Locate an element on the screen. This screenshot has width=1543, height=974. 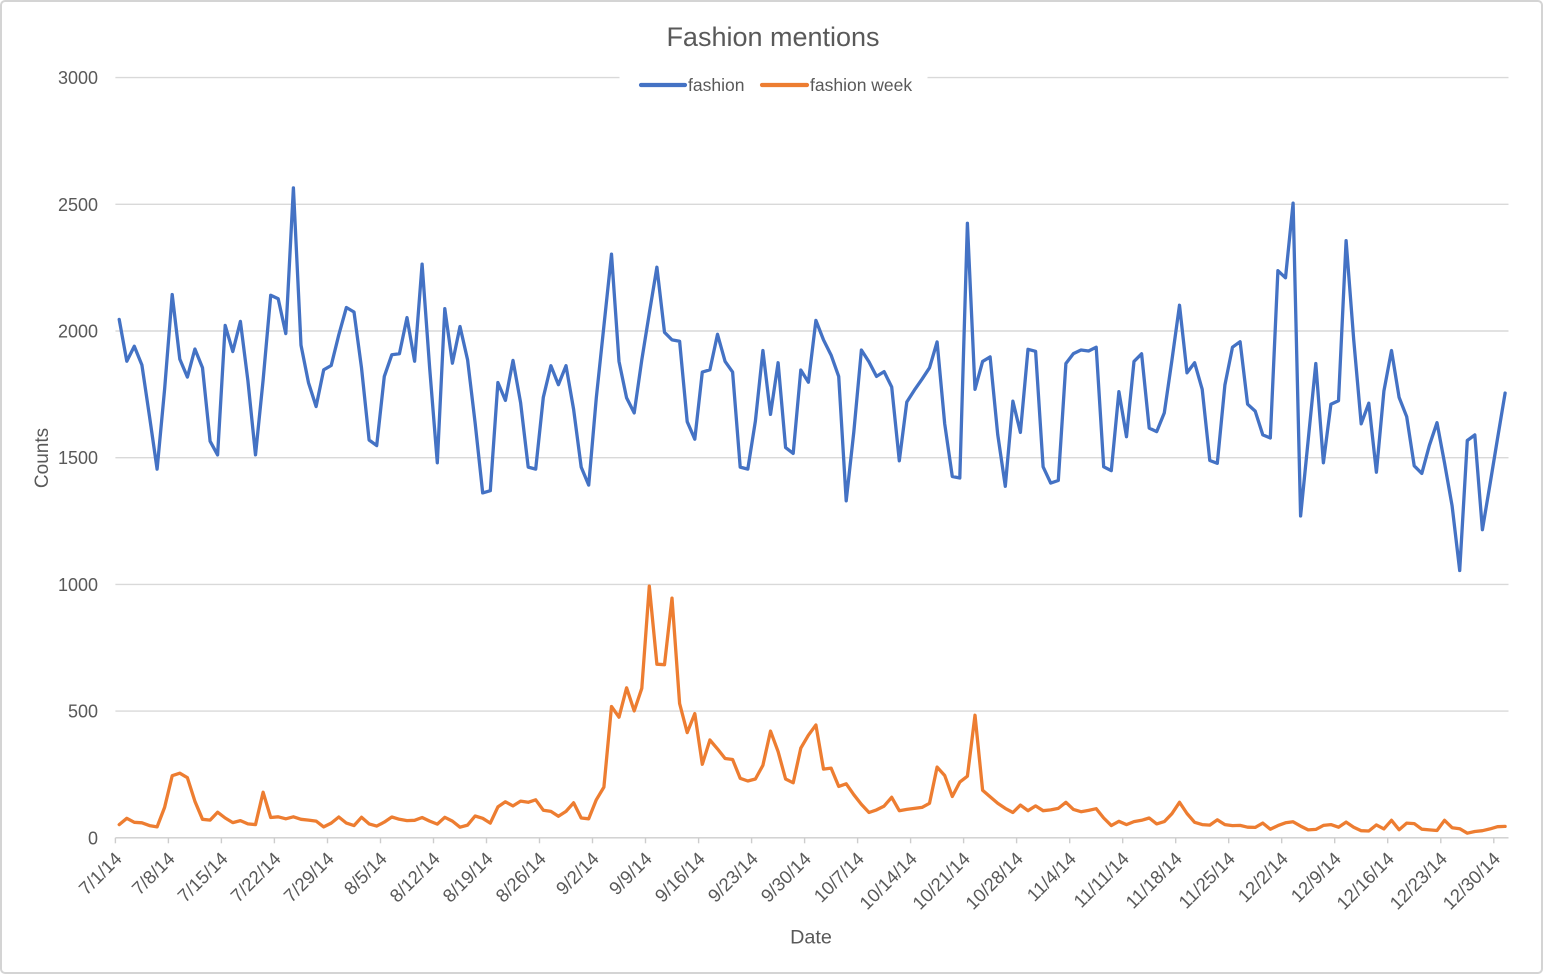
svg-text: 1000 is located at coordinates (78, 585).